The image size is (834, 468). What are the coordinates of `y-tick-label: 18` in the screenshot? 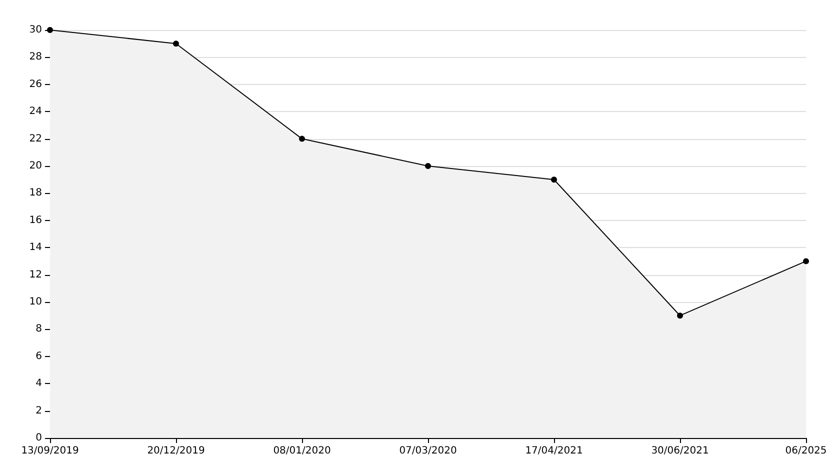 It's located at (35, 193).